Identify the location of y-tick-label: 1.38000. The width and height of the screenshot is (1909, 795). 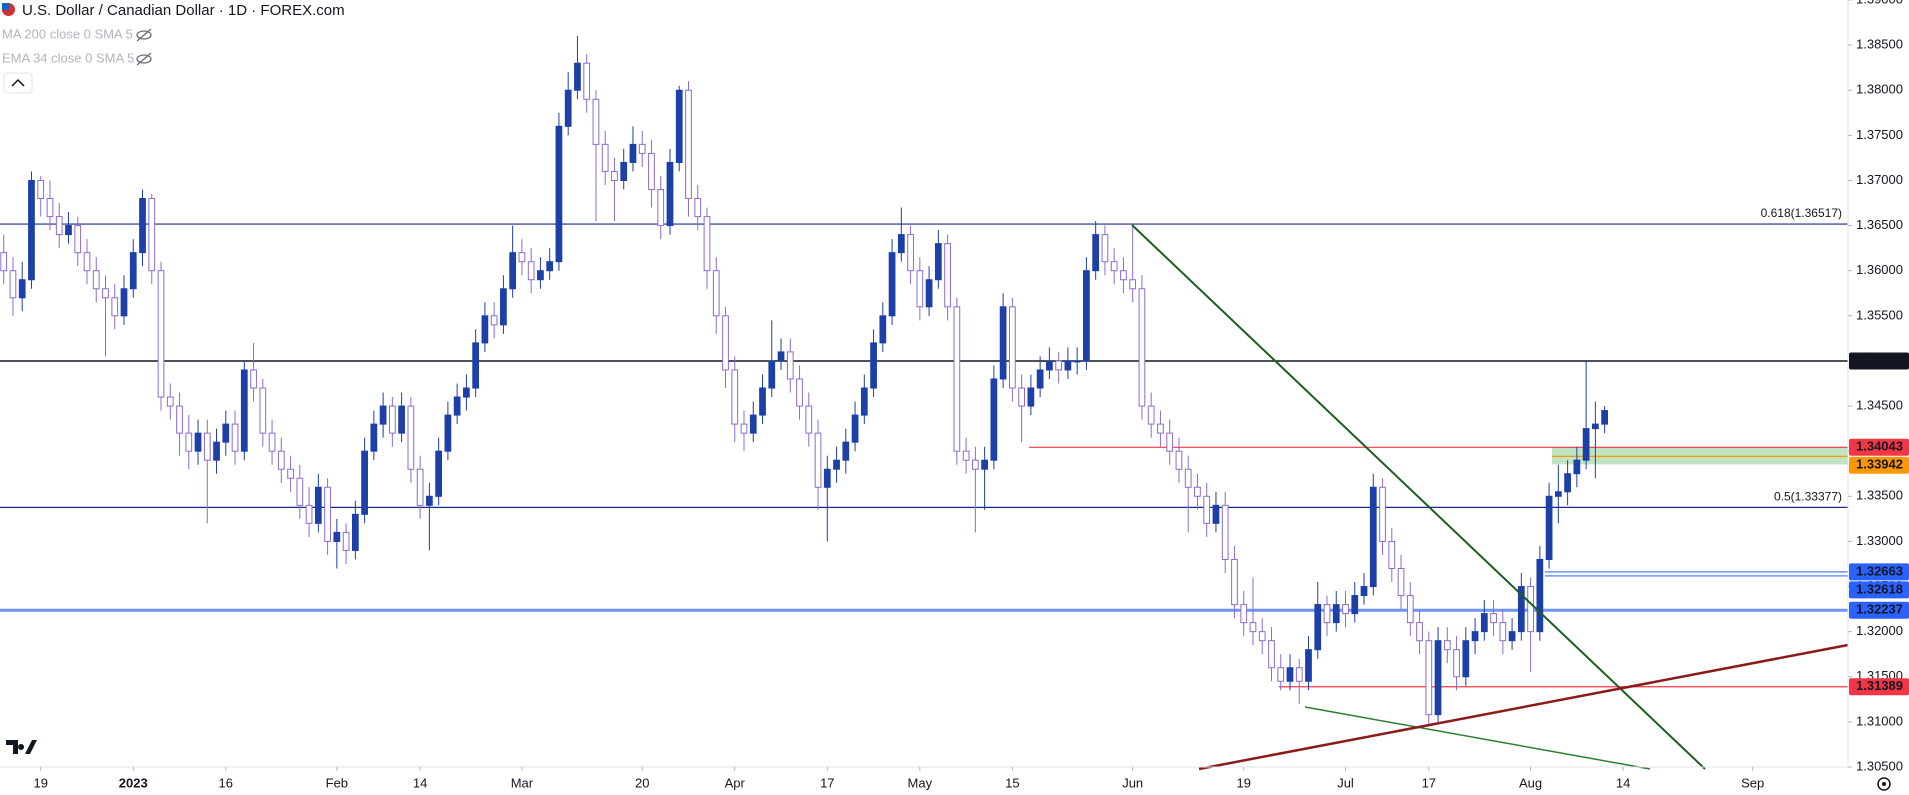
(1879, 89).